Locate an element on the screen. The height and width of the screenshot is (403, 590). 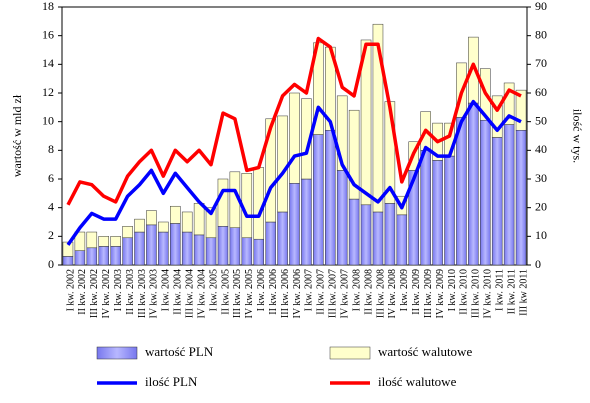
y2-axis-label: ilość w tys. is located at coordinates (577, 136).